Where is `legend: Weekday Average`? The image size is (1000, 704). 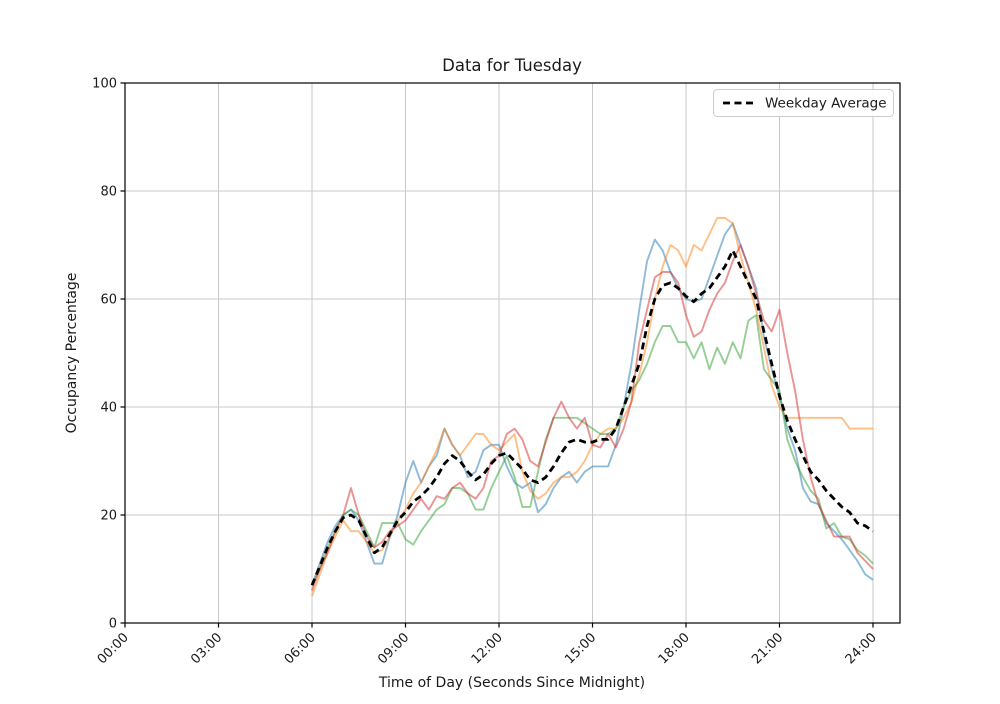
legend: Weekday Average is located at coordinates (803, 103).